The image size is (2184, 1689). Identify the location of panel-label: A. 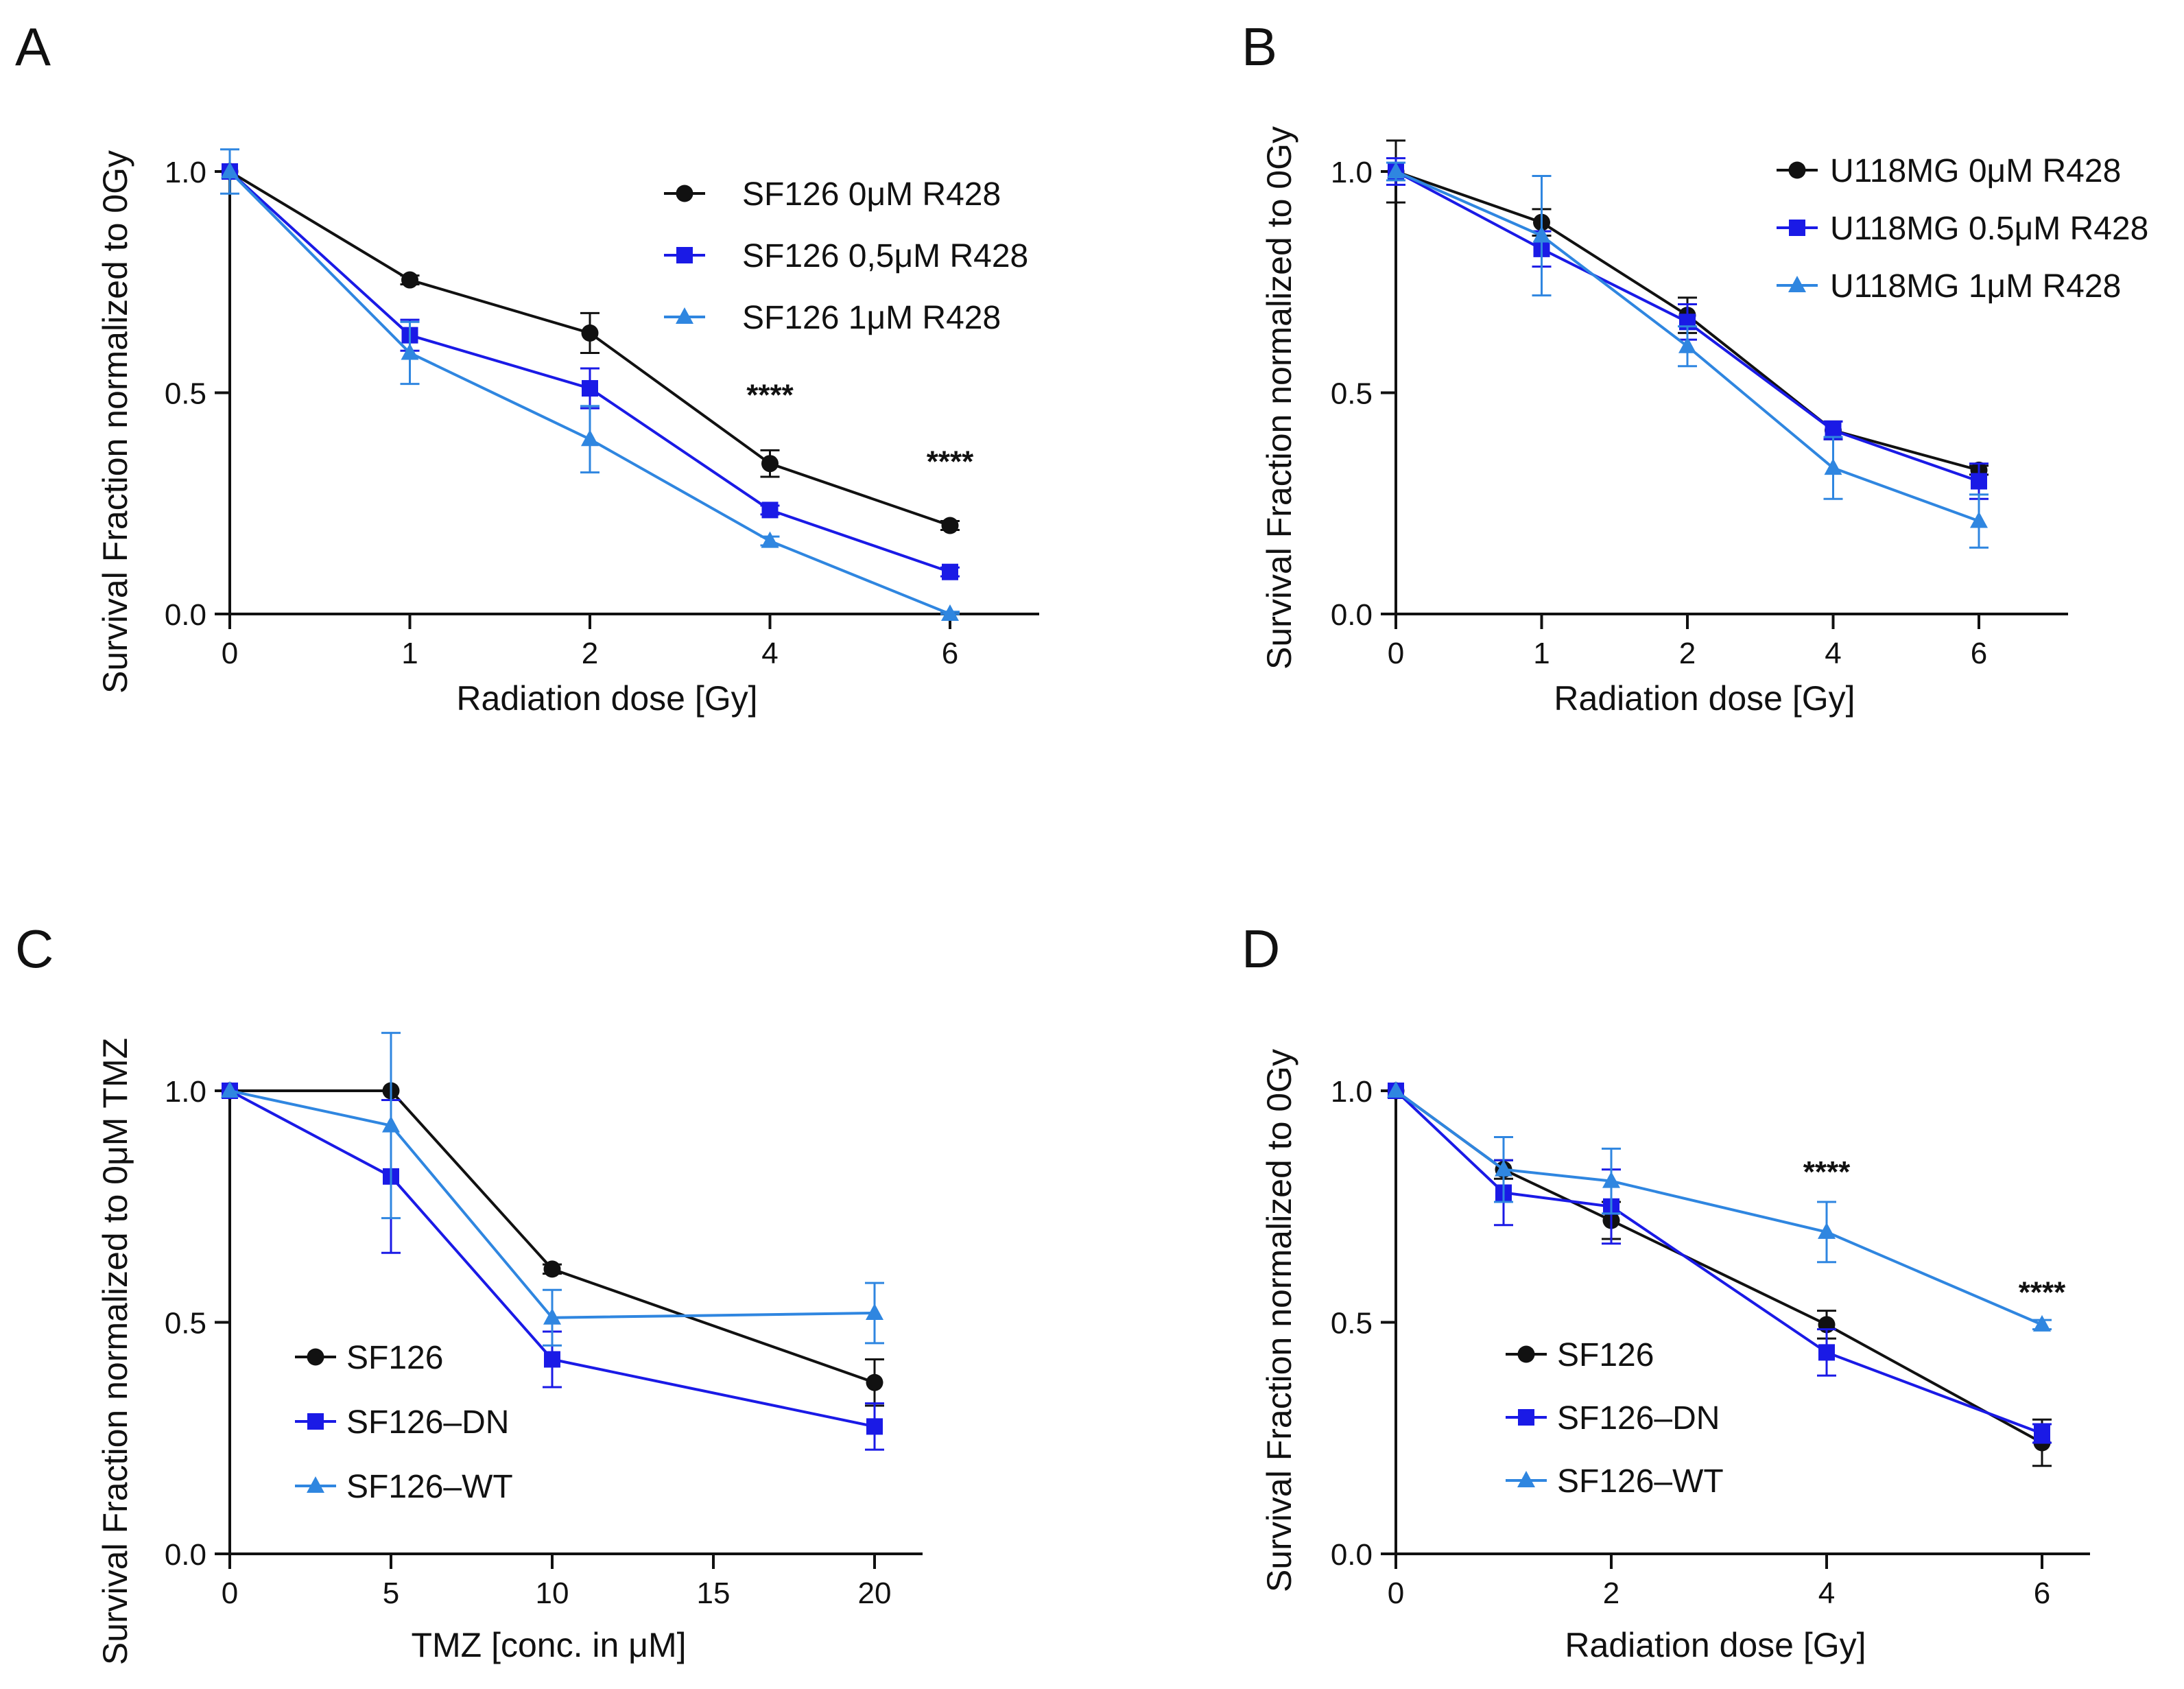
(33, 46).